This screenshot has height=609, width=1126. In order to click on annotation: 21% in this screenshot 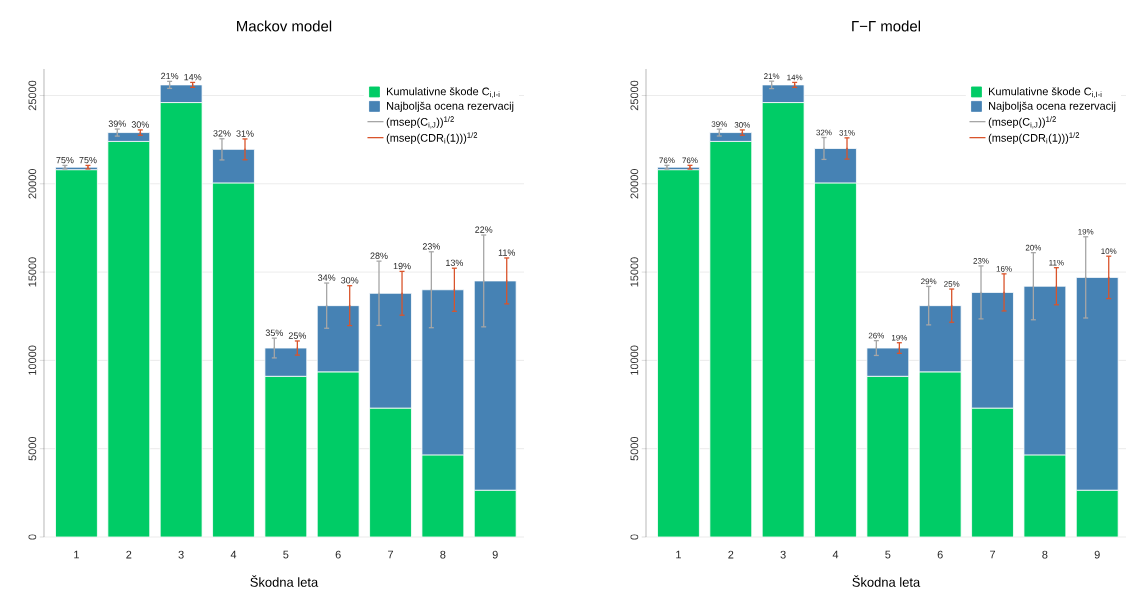, I will do `click(170, 76)`.